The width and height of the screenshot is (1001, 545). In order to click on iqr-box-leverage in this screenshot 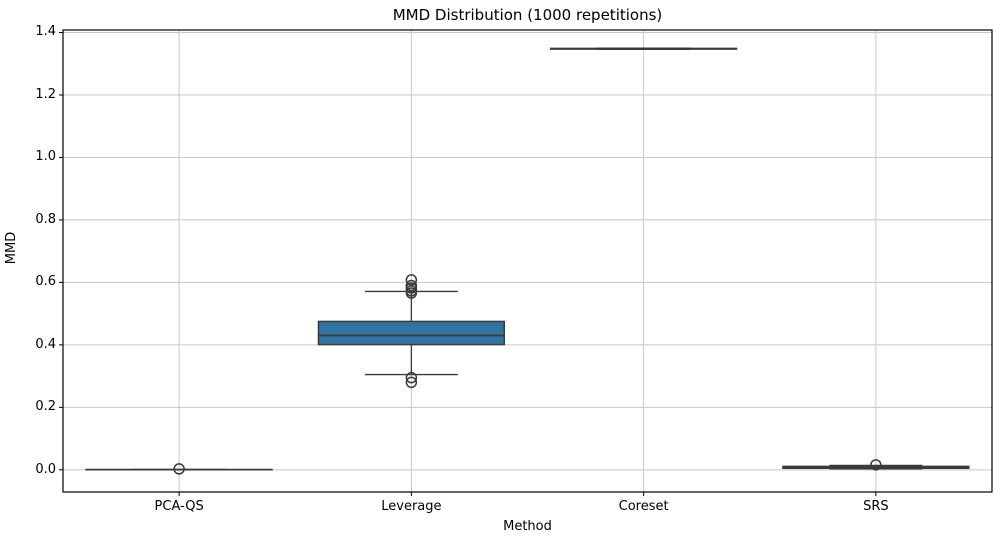, I will do `click(411, 333)`.